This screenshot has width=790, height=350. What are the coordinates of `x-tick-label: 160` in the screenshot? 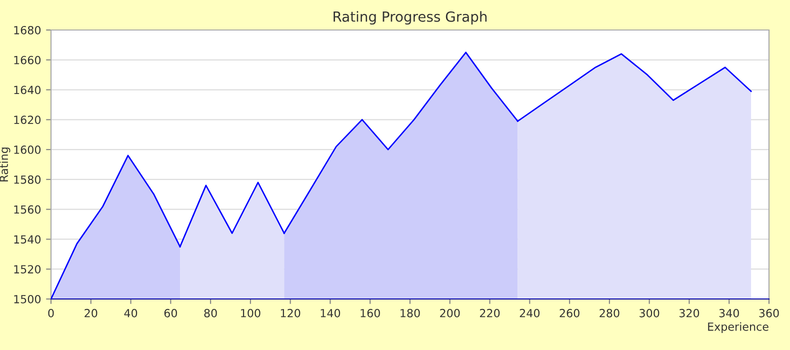 It's located at (370, 313).